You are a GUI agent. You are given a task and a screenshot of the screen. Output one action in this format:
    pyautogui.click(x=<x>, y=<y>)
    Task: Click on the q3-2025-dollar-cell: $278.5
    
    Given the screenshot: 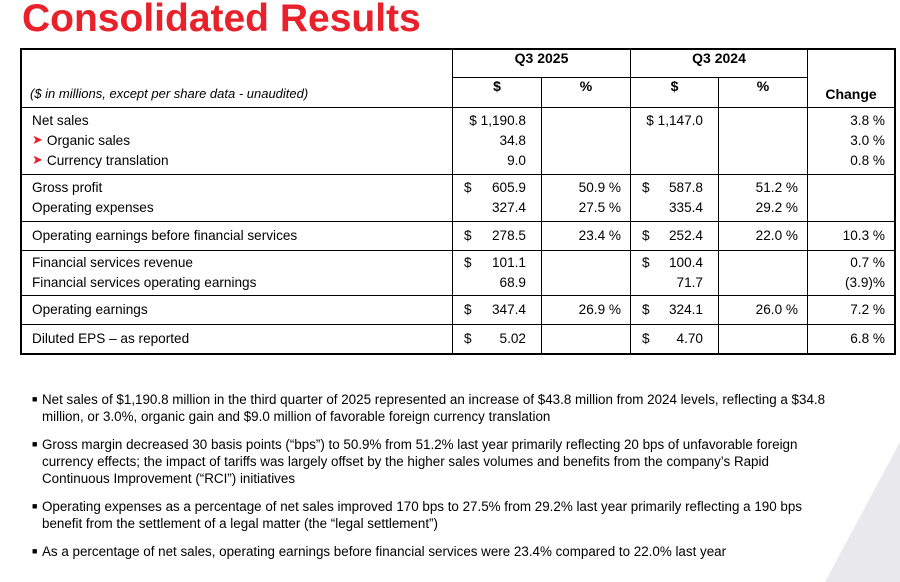 What is the action you would take?
    pyautogui.click(x=497, y=236)
    